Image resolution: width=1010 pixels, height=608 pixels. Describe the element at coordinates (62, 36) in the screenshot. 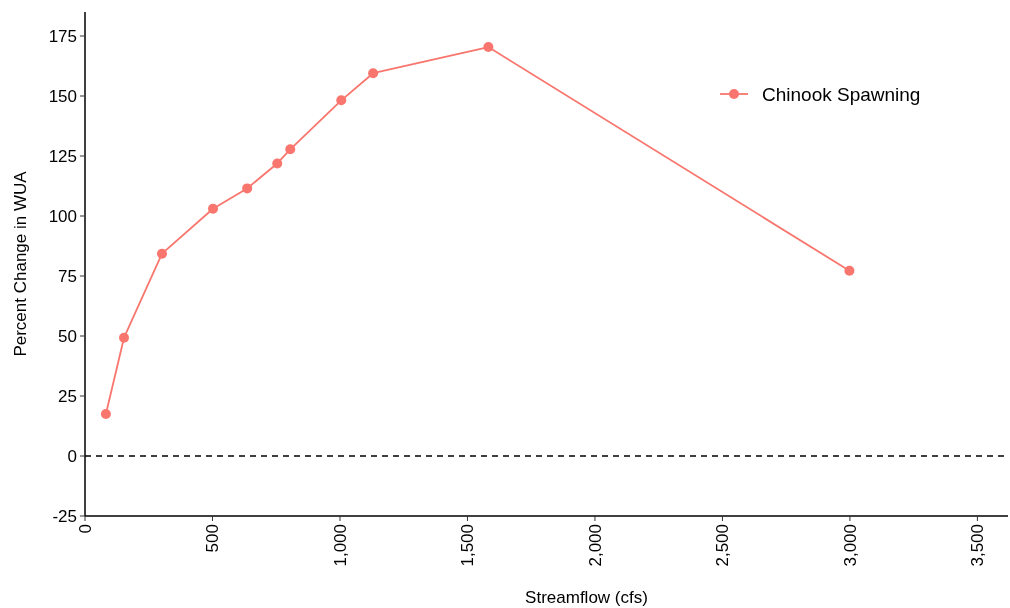

I see `y-tick-label: 175` at that location.